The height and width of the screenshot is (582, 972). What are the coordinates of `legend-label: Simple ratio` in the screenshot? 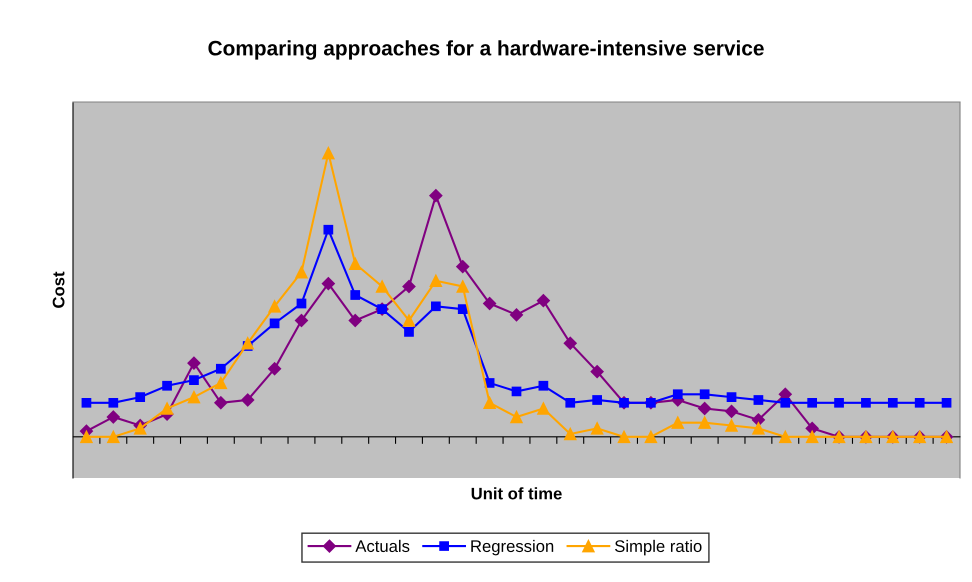 It's located at (658, 548).